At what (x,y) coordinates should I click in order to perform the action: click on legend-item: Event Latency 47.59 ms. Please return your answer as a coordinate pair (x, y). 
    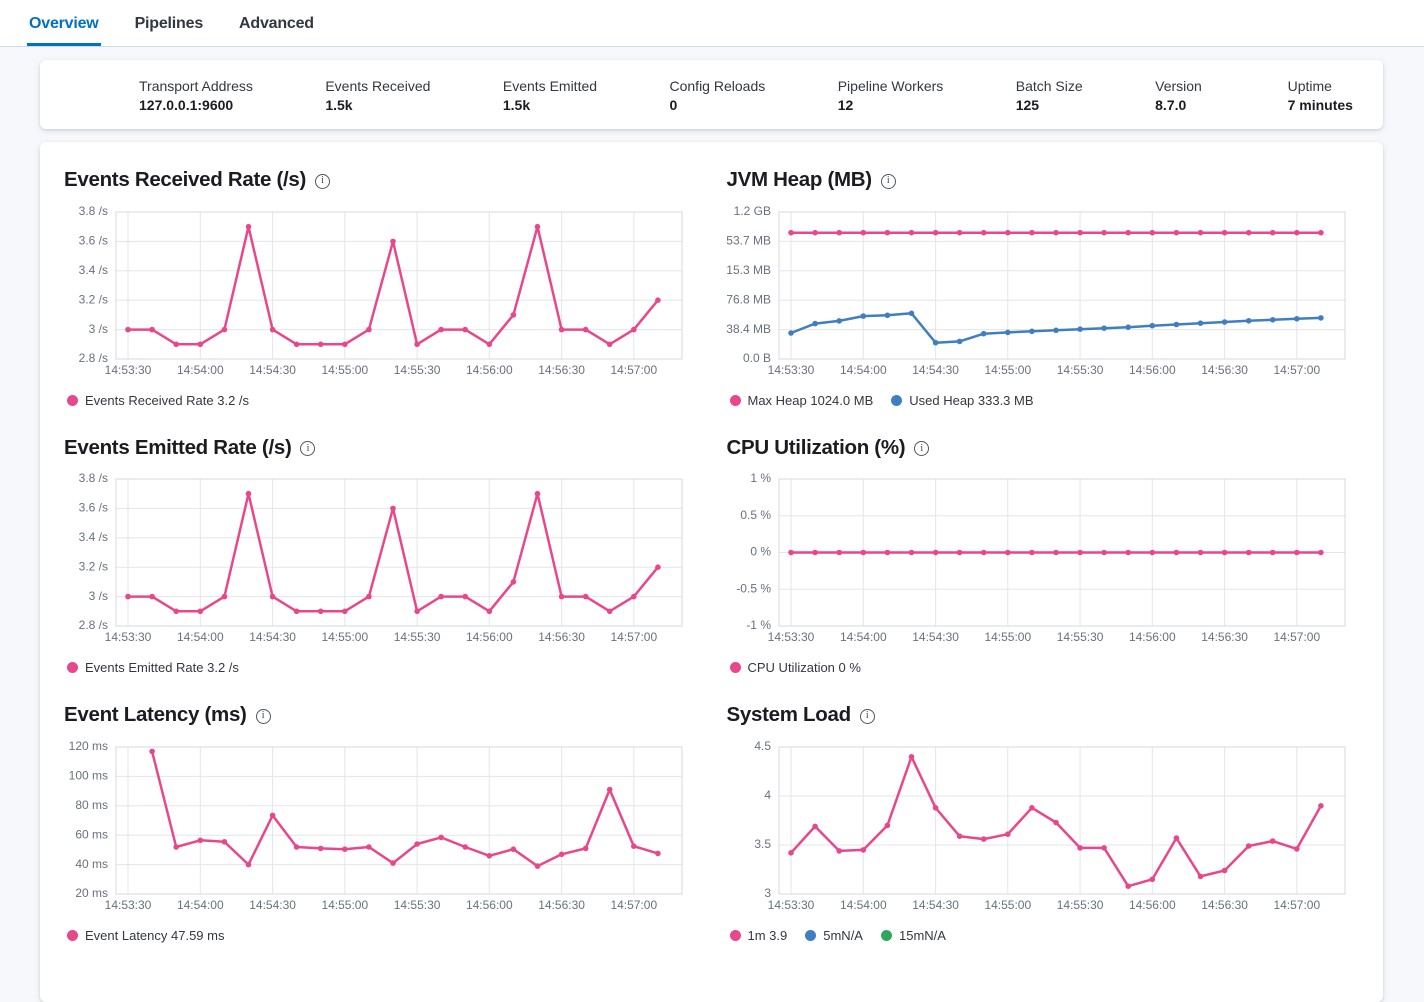
    Looking at the image, I should click on (145, 935).